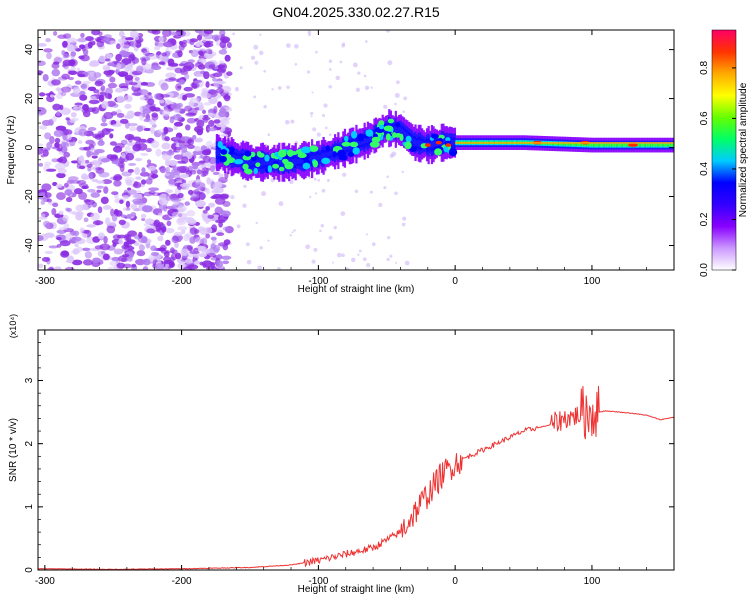 Image resolution: width=750 pixels, height=600 pixels. Describe the element at coordinates (29, 380) in the screenshot. I see `y-tick-label: 3` at that location.